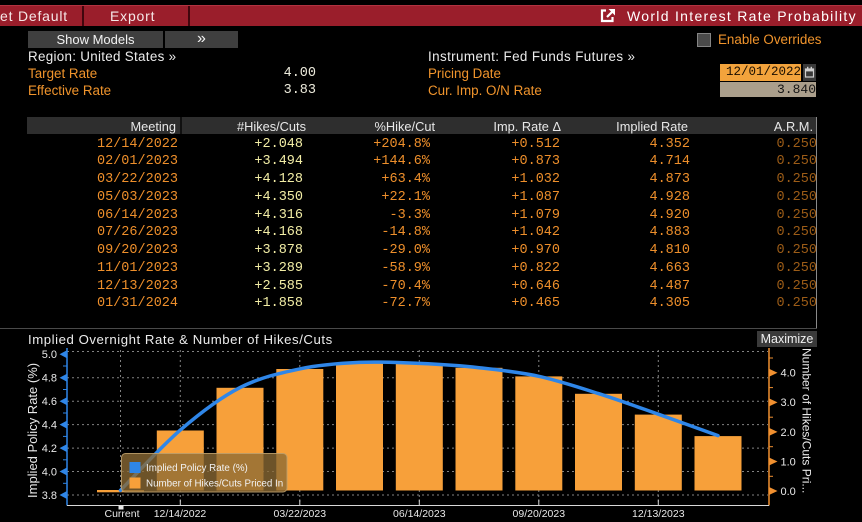 The image size is (862, 522). What do you see at coordinates (49, 379) in the screenshot?
I see `svg-text: 4.8` at bounding box center [49, 379].